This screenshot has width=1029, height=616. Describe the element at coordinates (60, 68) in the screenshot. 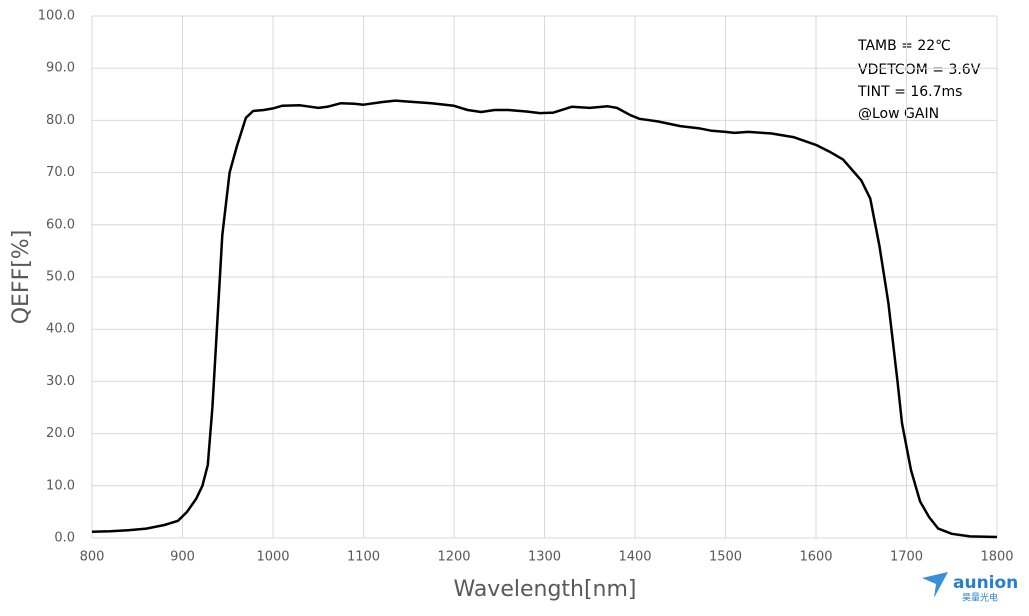

I see `y-tick-label: 90.0` at that location.